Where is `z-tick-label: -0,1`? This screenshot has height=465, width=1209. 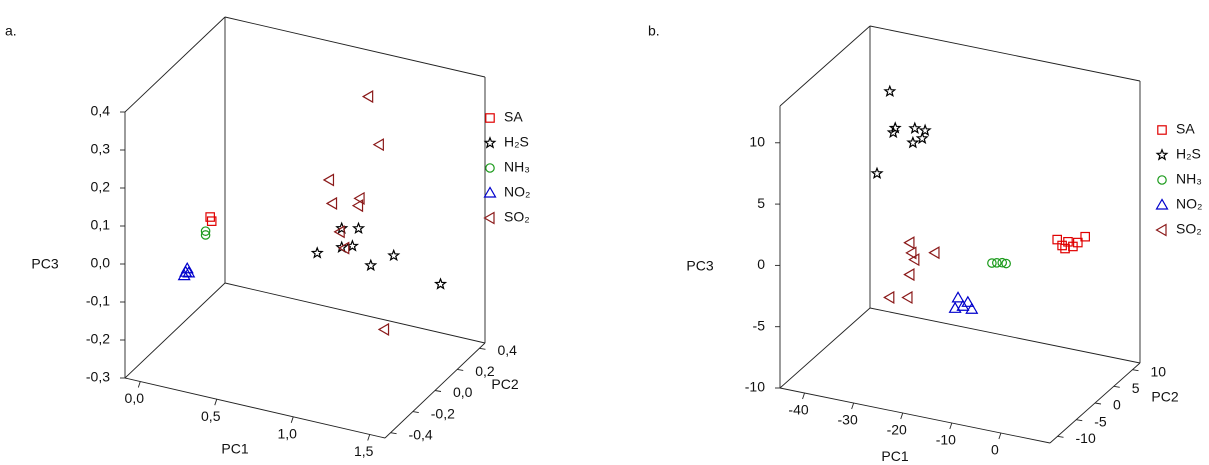
z-tick-label: -0,1 is located at coordinates (98, 301).